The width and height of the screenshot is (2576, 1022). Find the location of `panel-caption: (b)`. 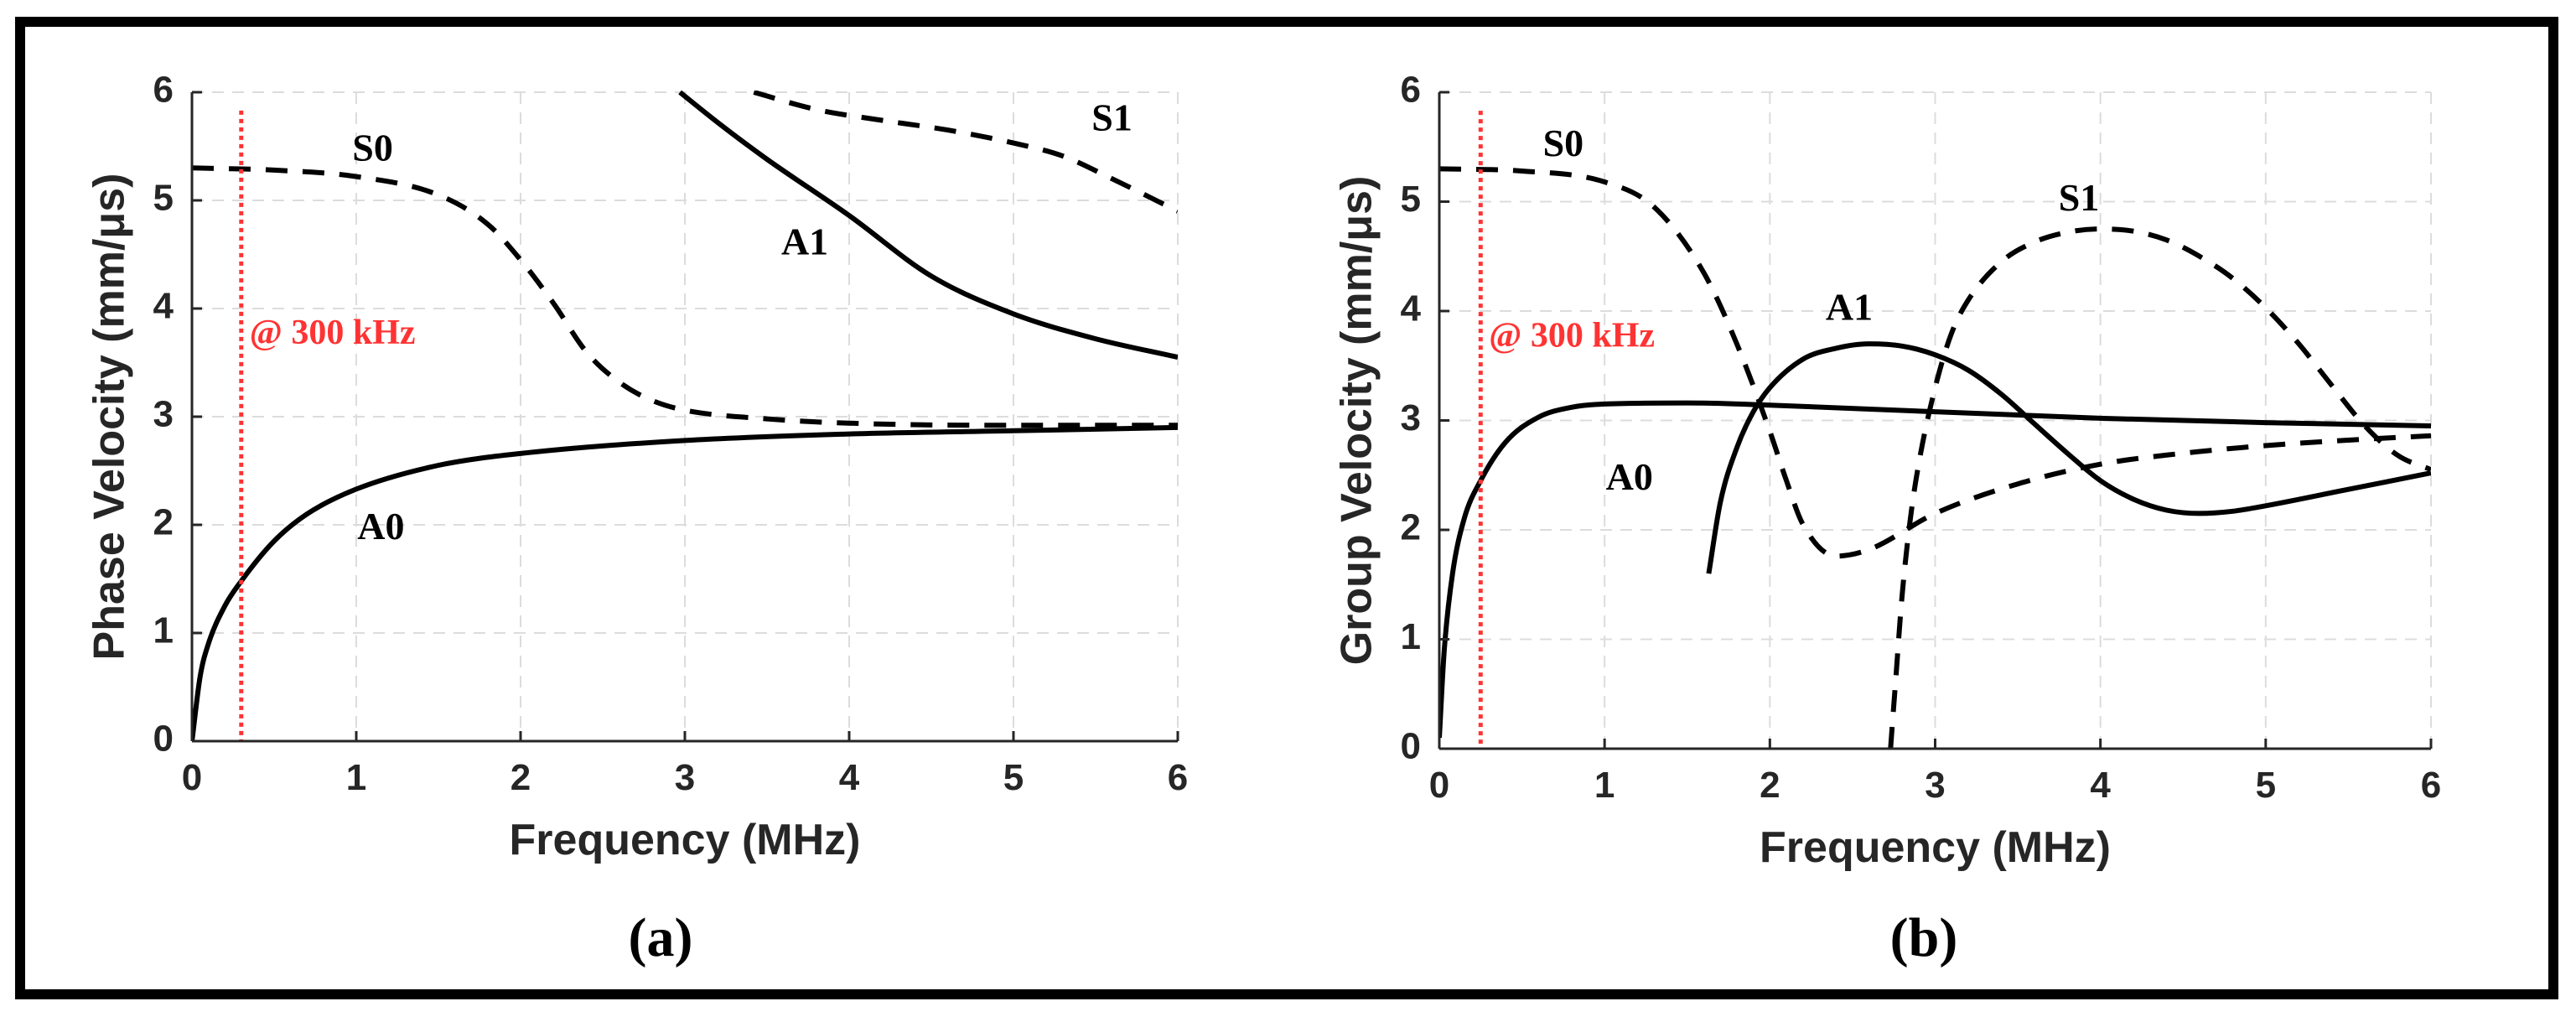

panel-caption: (b) is located at coordinates (1924, 938).